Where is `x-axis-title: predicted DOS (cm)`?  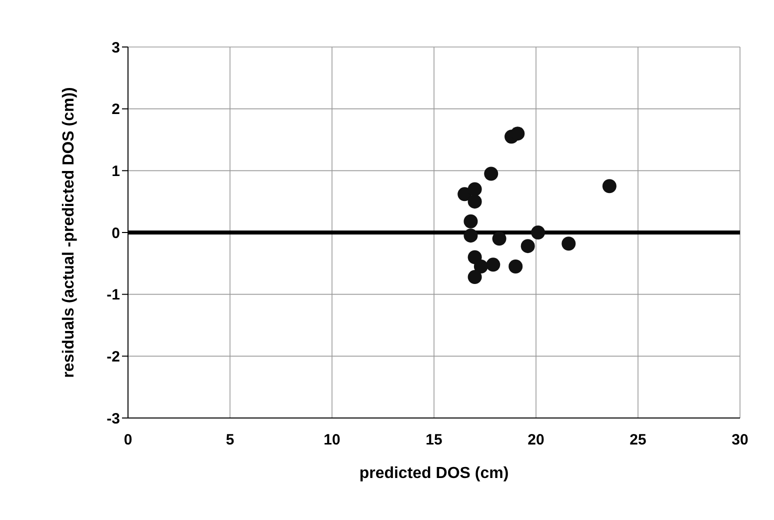 x-axis-title: predicted DOS (cm) is located at coordinates (434, 473).